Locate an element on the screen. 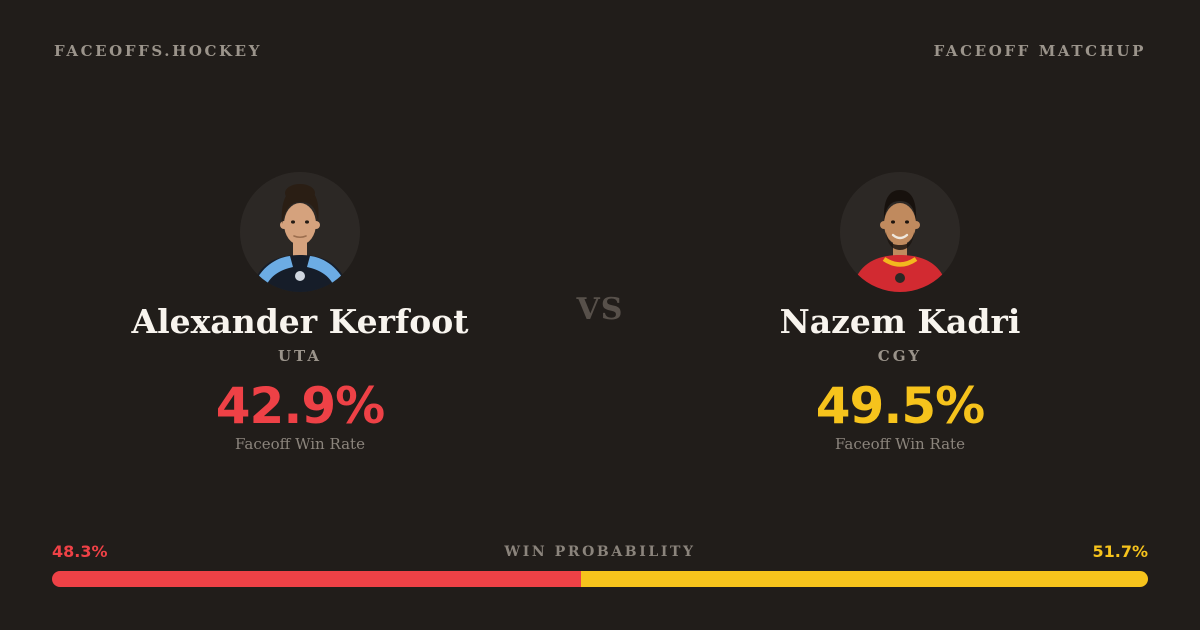 Image resolution: width=1200 pixels, height=630 pixels. stat-label-left: Faceoff Win Rate is located at coordinates (300, 444).